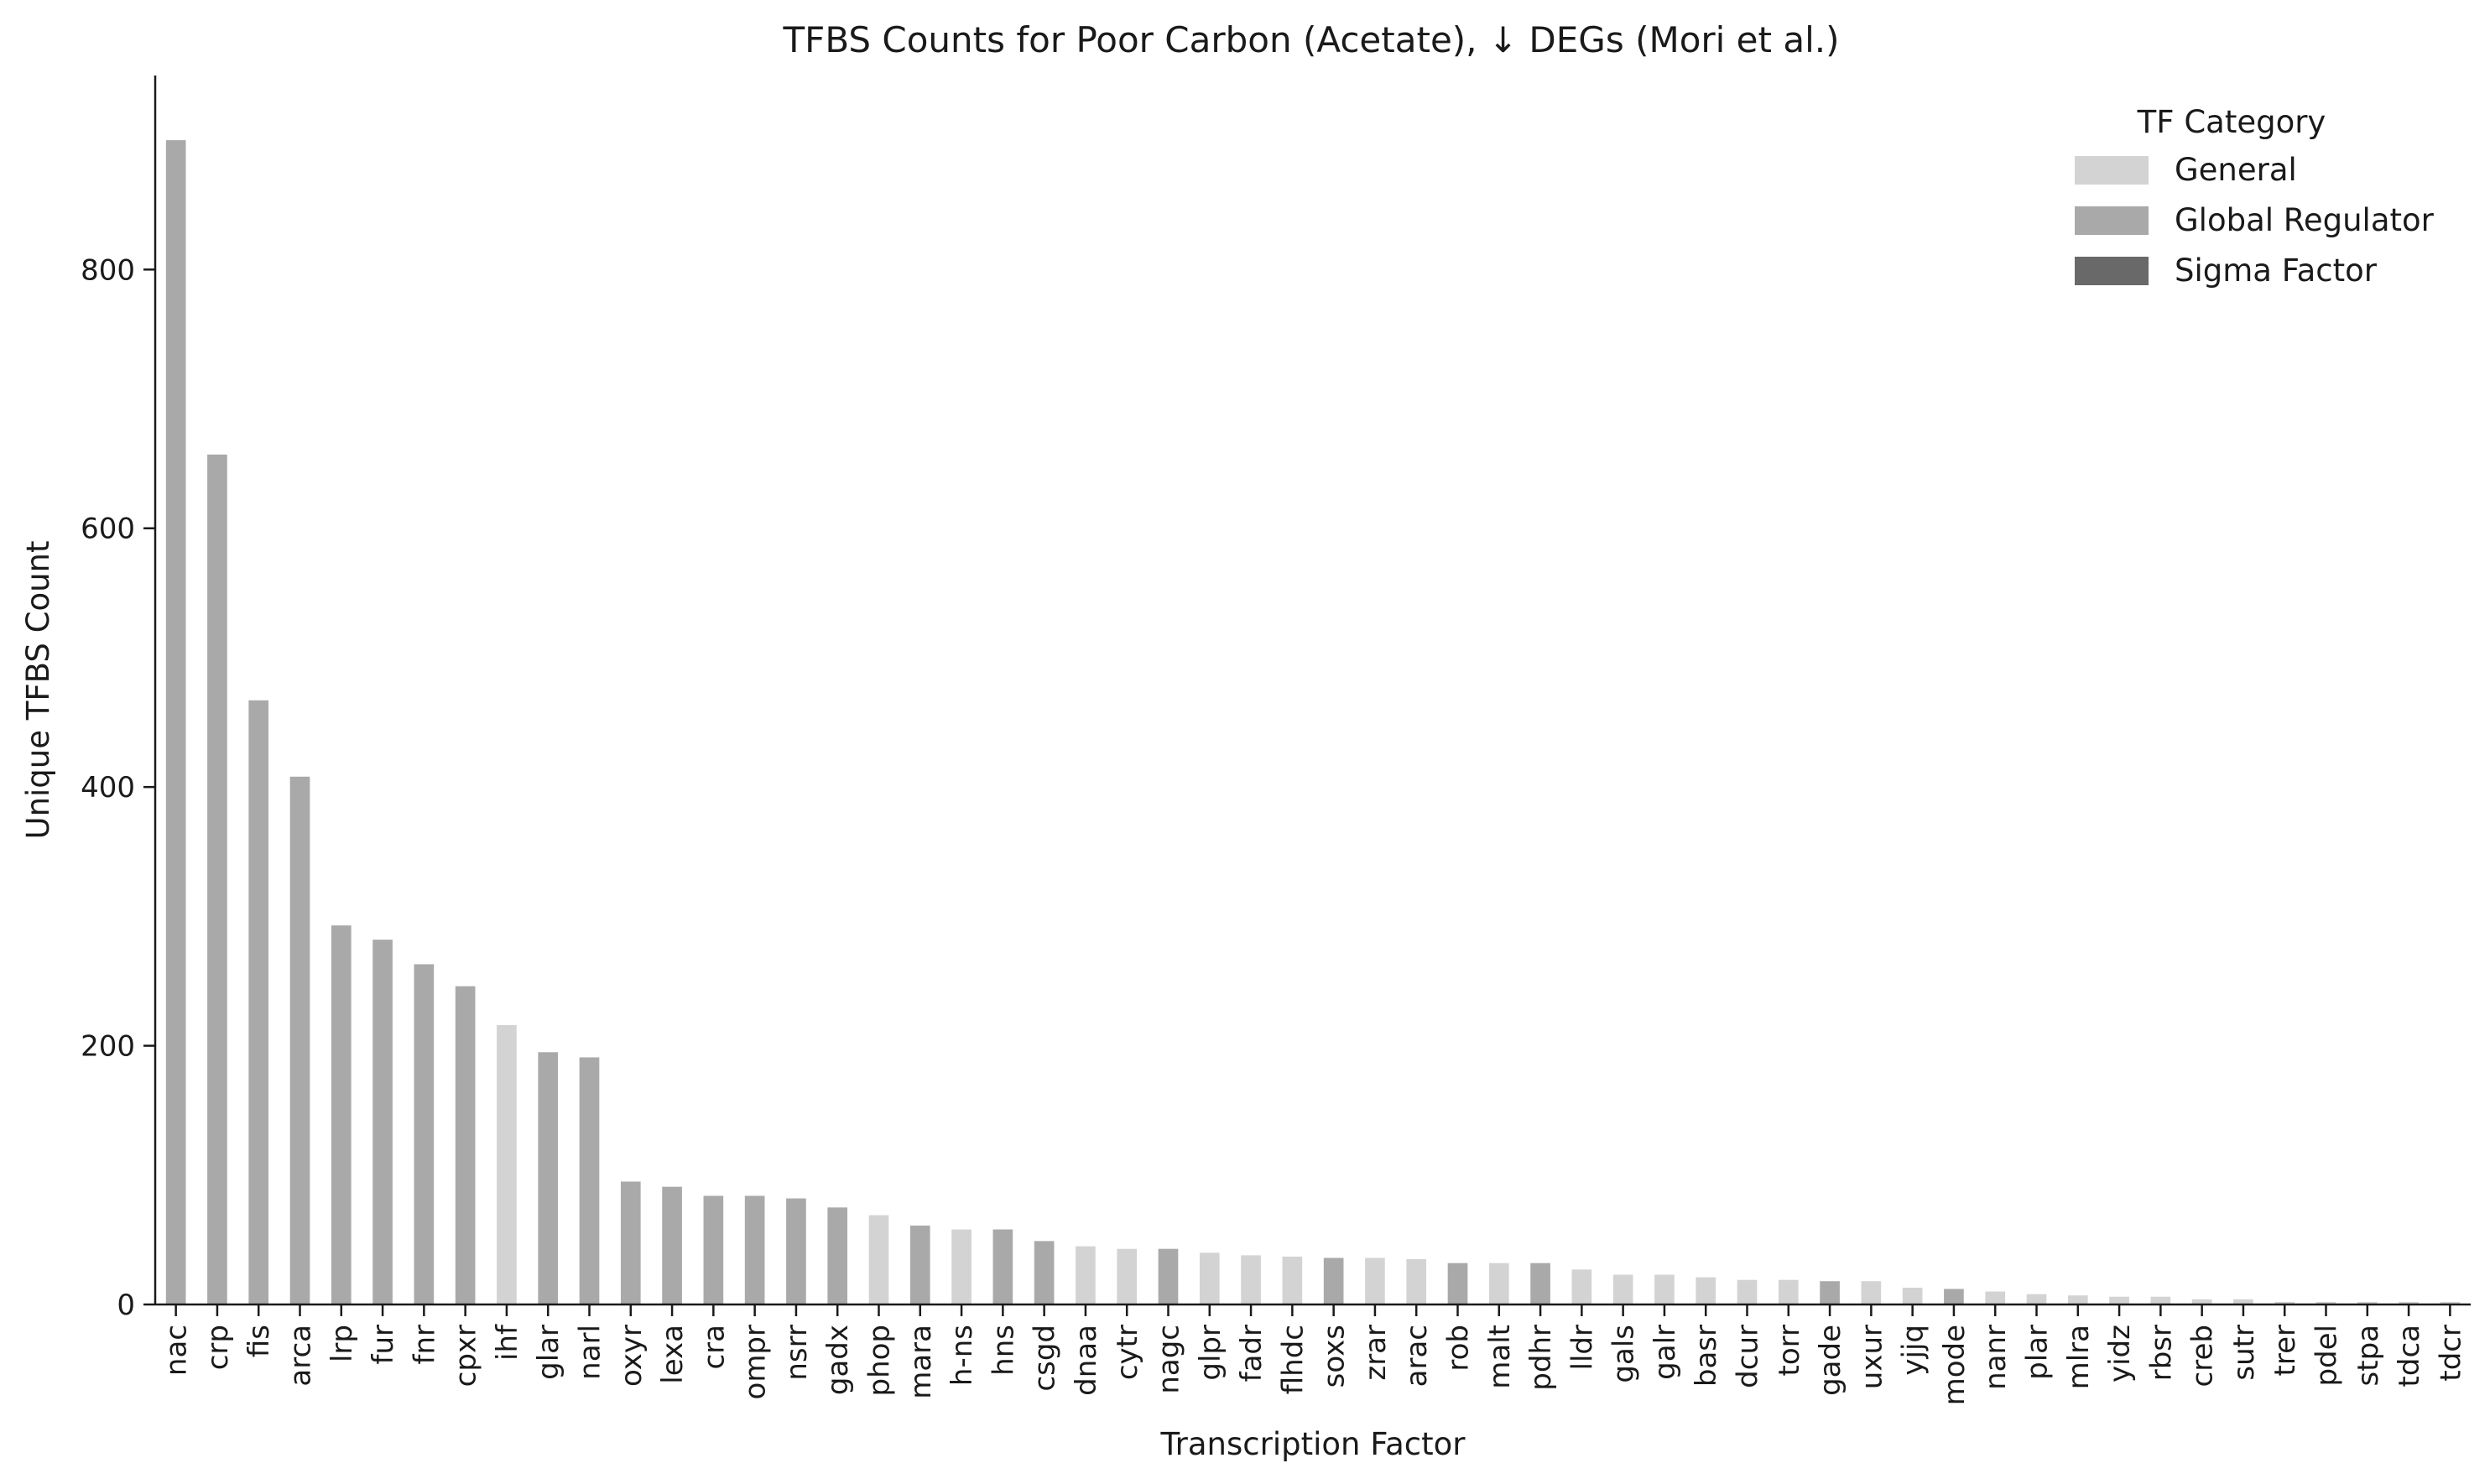 This screenshot has height=1484, width=2490. Describe the element at coordinates (465, 1145) in the screenshot. I see `bar-cpxr` at that location.